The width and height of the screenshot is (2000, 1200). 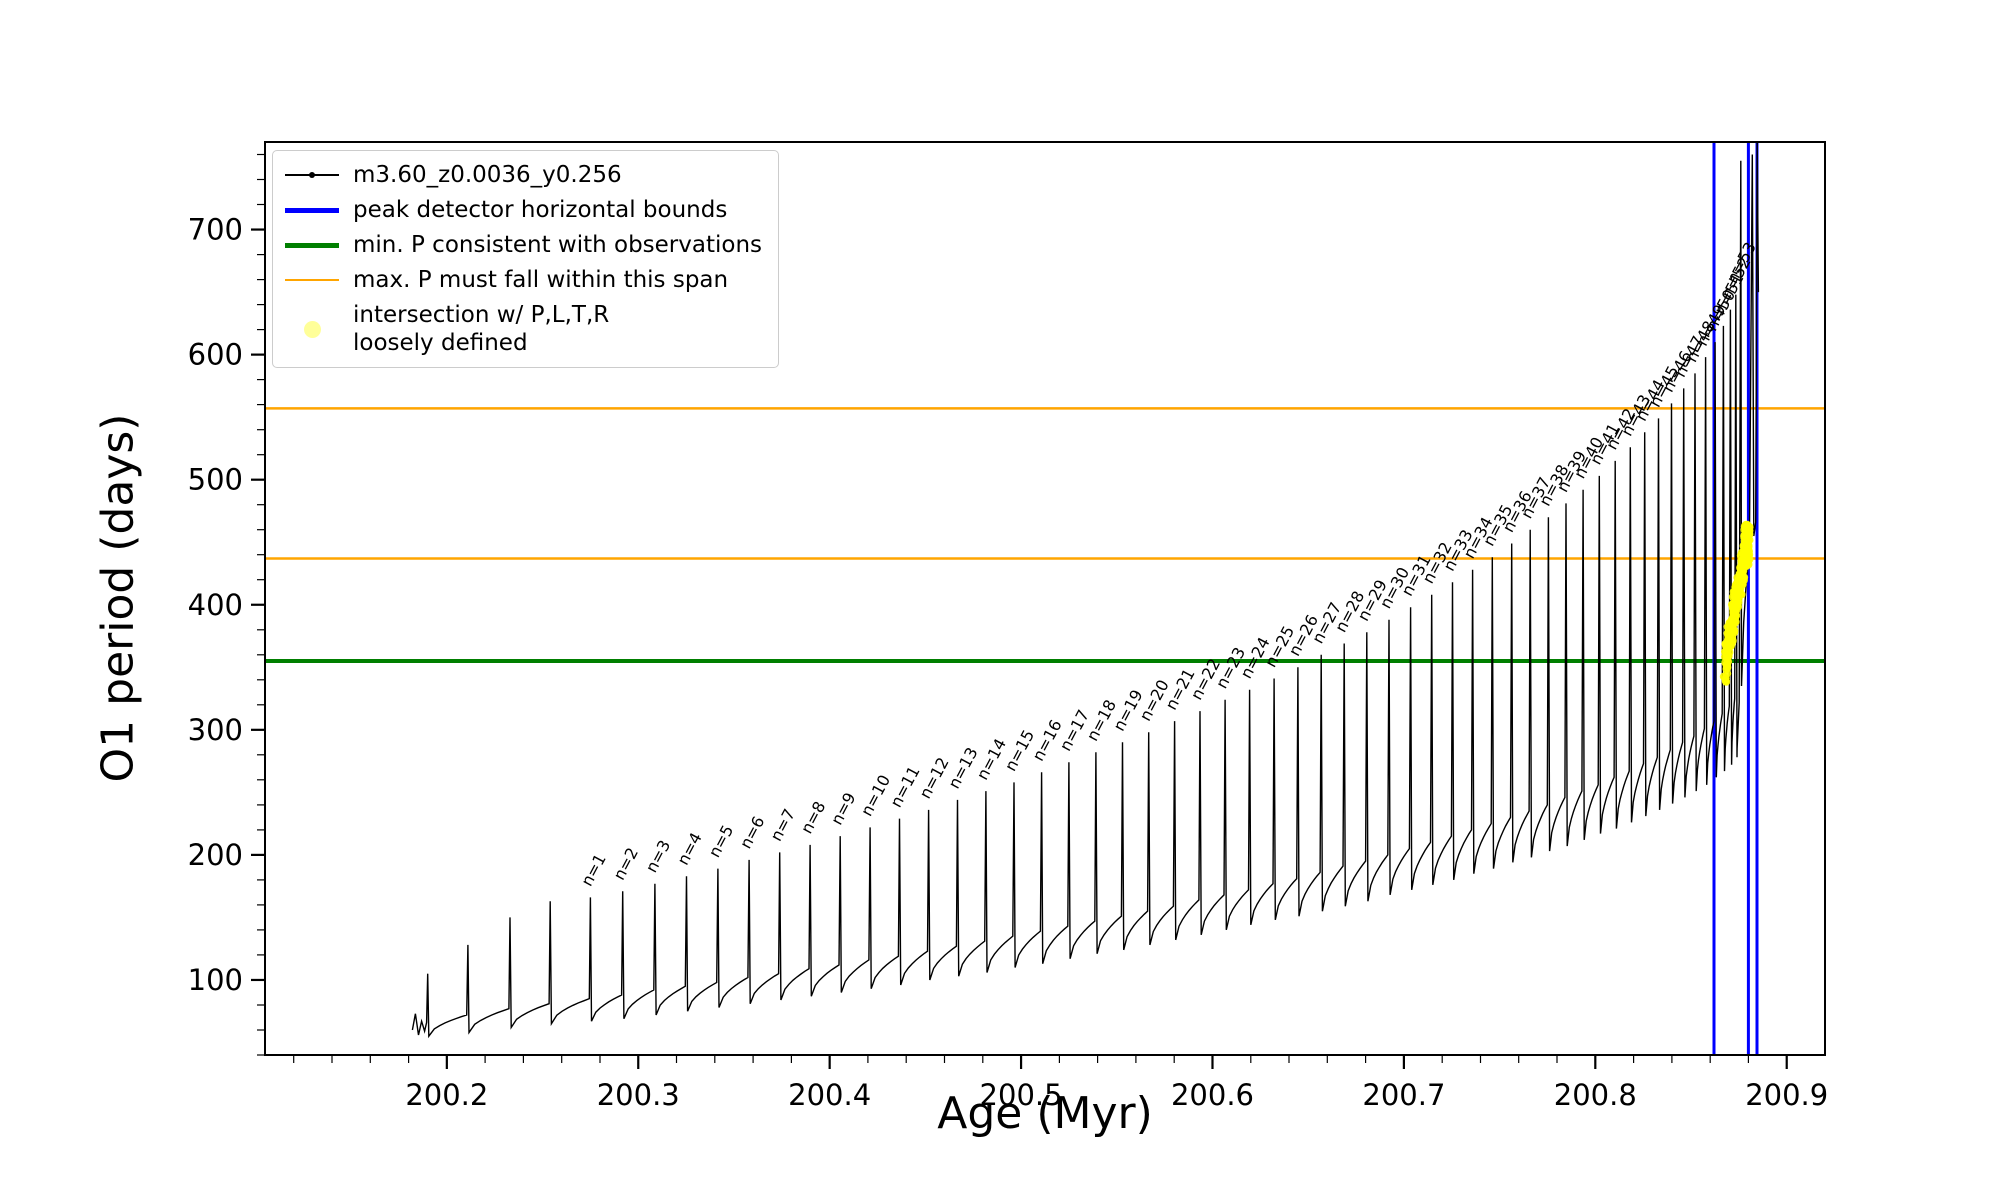 I want to click on x-tick-label: 200.2, so click(x=446, y=1095).